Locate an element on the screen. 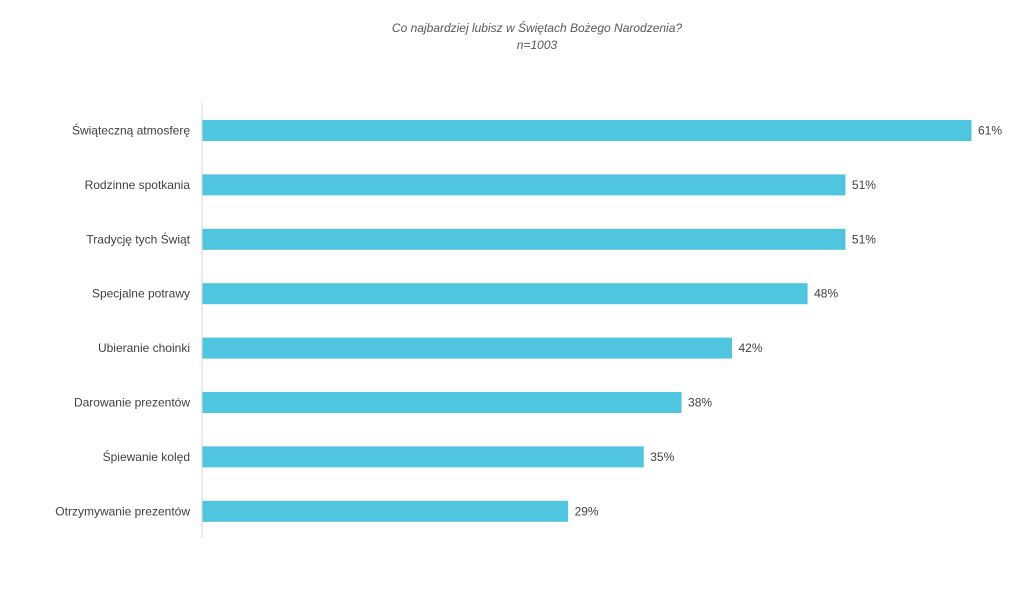  category-label: Śpiewanie kolęd is located at coordinates (146, 456).